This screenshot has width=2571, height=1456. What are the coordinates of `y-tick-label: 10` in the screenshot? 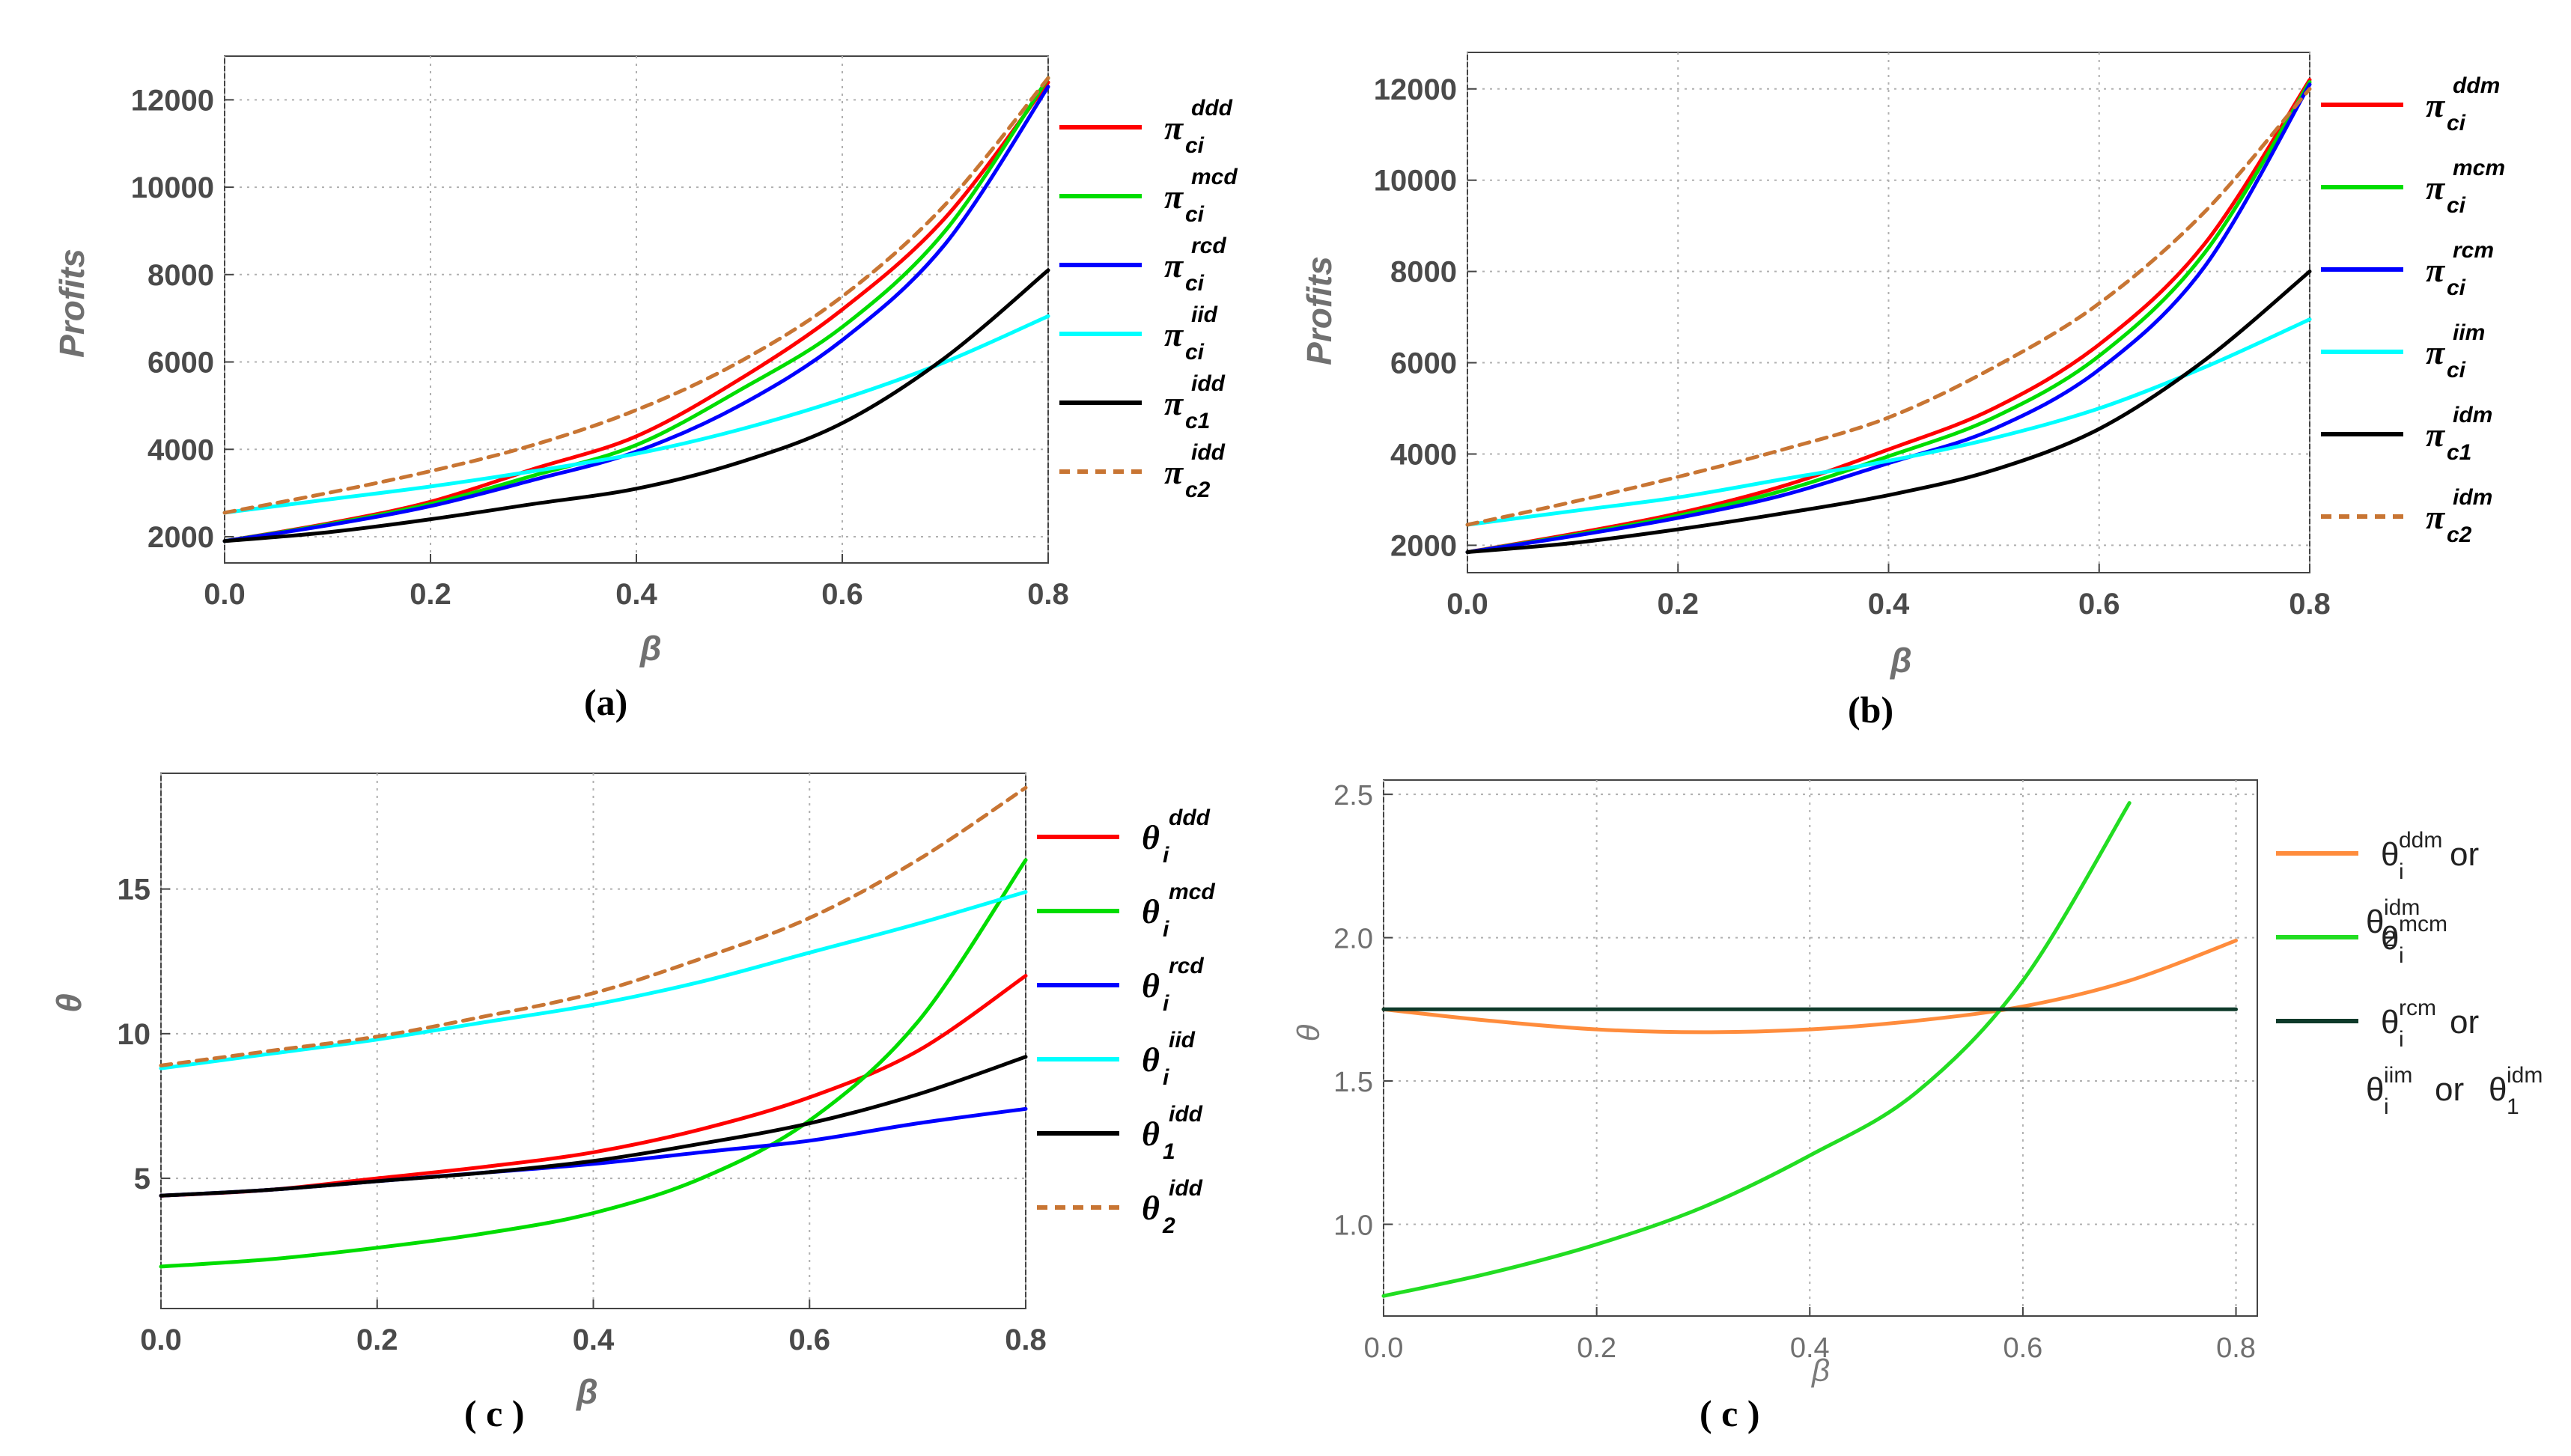 It's located at (134, 1034).